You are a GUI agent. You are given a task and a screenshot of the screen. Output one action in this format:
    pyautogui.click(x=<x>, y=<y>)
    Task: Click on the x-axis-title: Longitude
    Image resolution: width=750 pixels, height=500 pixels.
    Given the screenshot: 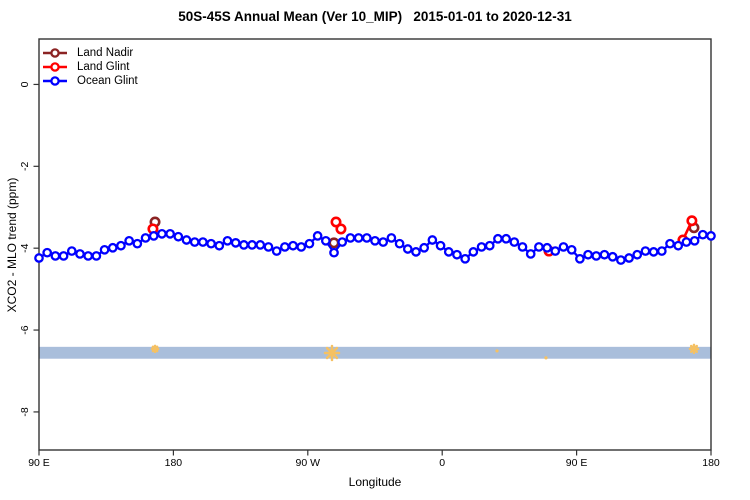 What is the action you would take?
    pyautogui.click(x=375, y=482)
    